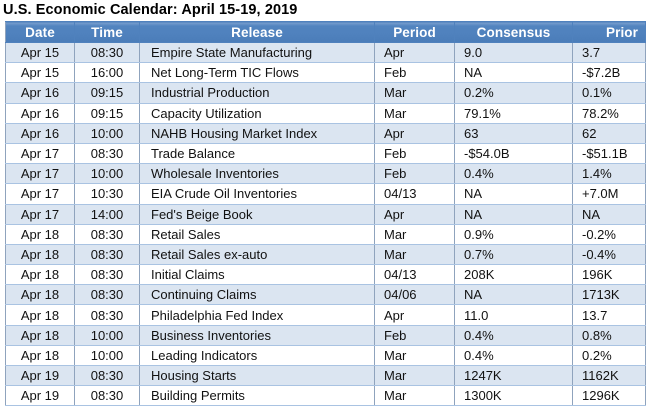 Image resolution: width=650 pixels, height=412 pixels. Describe the element at coordinates (609, 396) in the screenshot. I see `cell-prior: 1296K` at that location.